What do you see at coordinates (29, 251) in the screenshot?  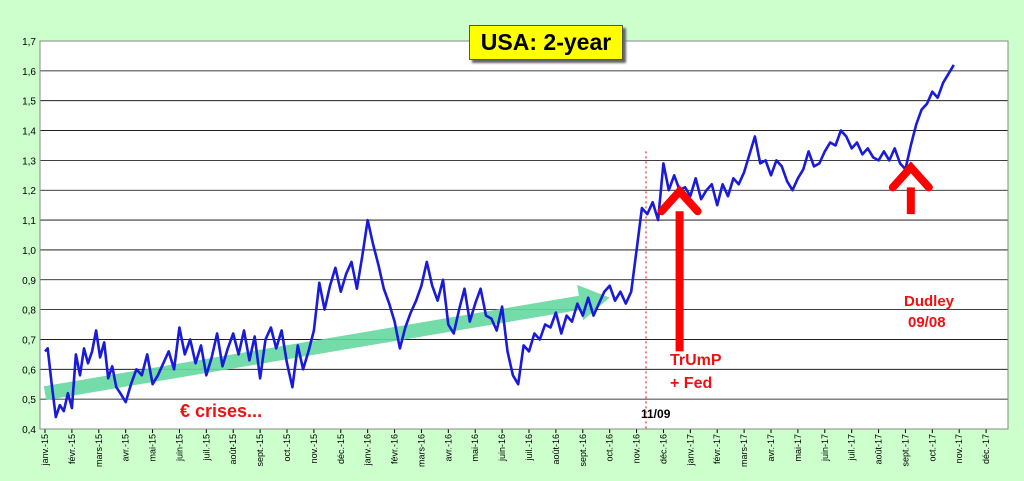 I see `y-tick-label: 1,0` at bounding box center [29, 251].